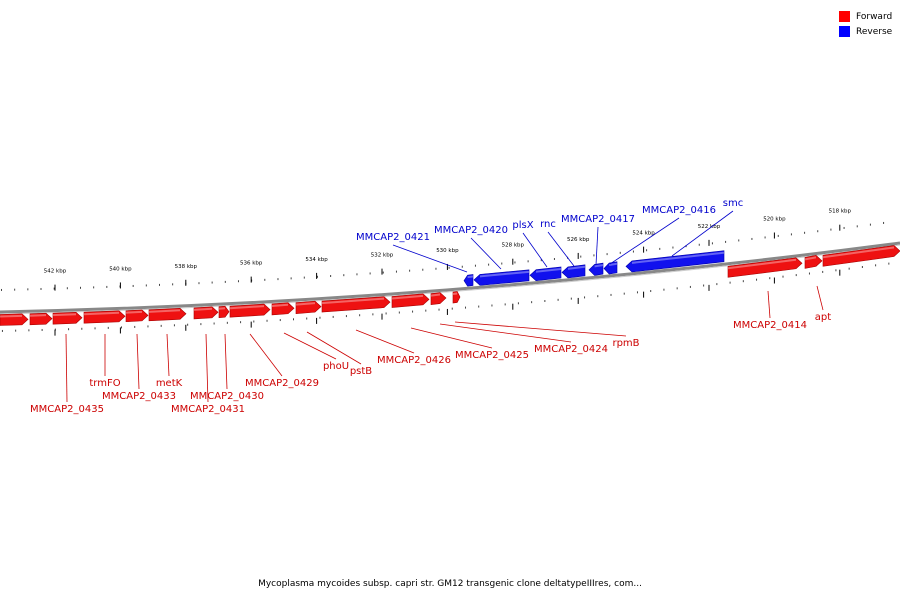 The height and width of the screenshot is (600, 900). Describe the element at coordinates (120, 269) in the screenshot. I see `tick-label: 540 kbp` at that location.